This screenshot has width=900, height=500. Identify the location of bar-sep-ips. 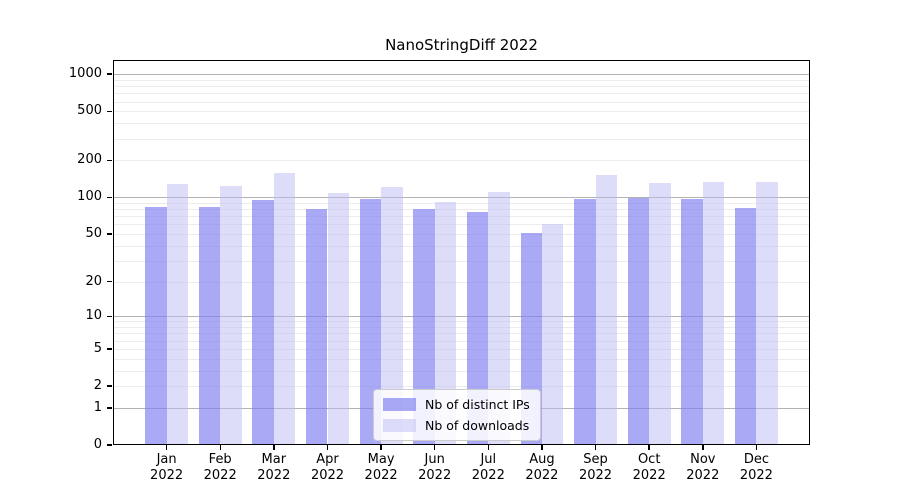
(585, 321).